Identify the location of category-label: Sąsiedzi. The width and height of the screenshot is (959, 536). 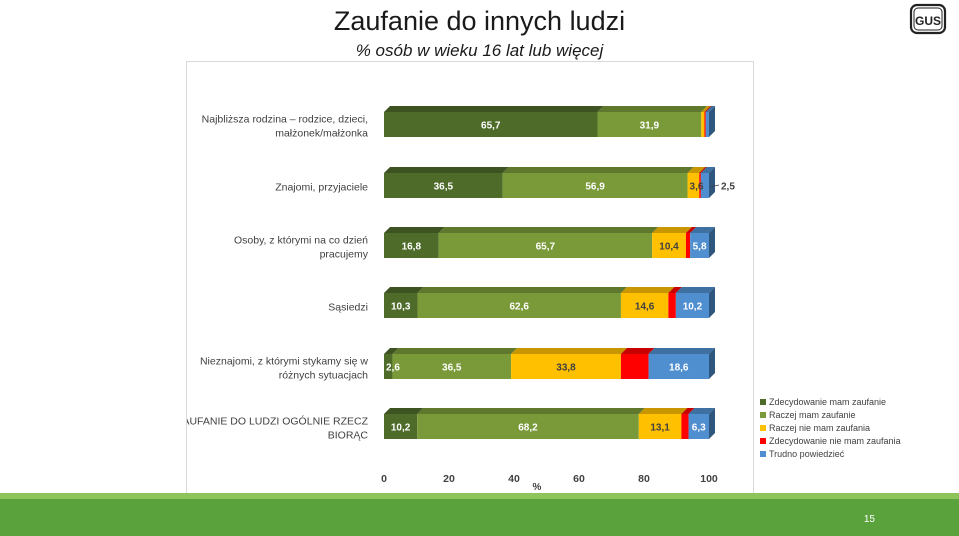
(348, 308).